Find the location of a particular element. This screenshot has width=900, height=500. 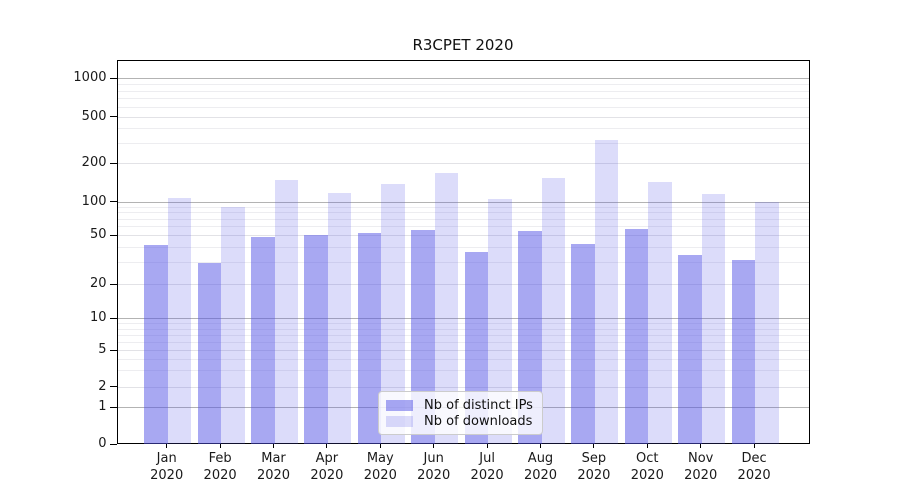

y-tick-label: 2 is located at coordinates (102, 386).